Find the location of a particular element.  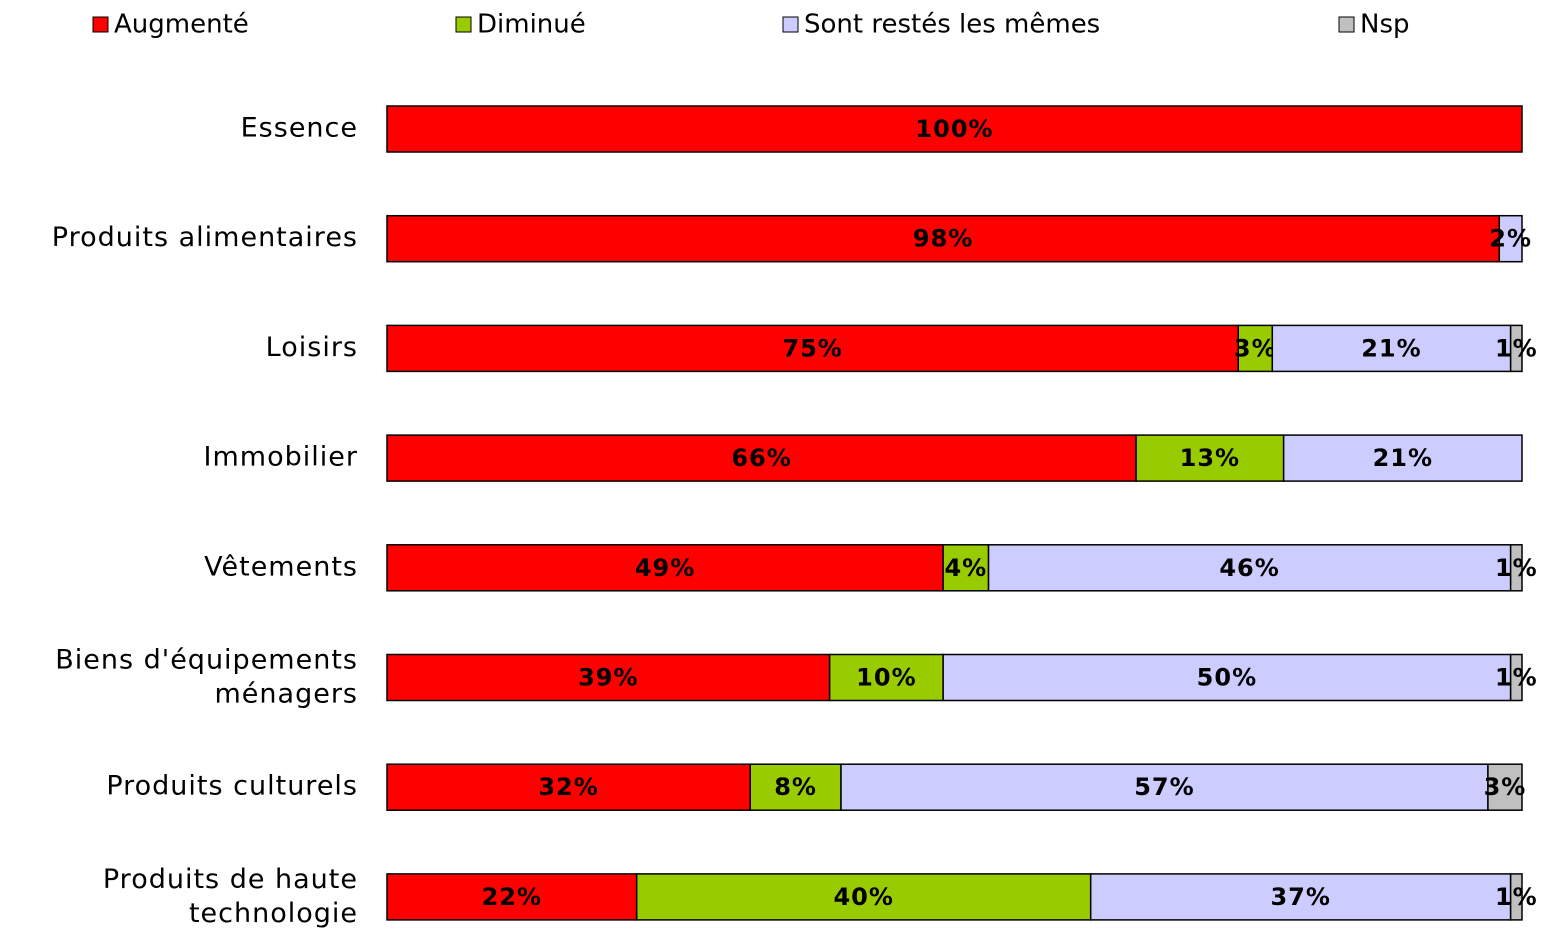

value-label: 10% is located at coordinates (886, 678).